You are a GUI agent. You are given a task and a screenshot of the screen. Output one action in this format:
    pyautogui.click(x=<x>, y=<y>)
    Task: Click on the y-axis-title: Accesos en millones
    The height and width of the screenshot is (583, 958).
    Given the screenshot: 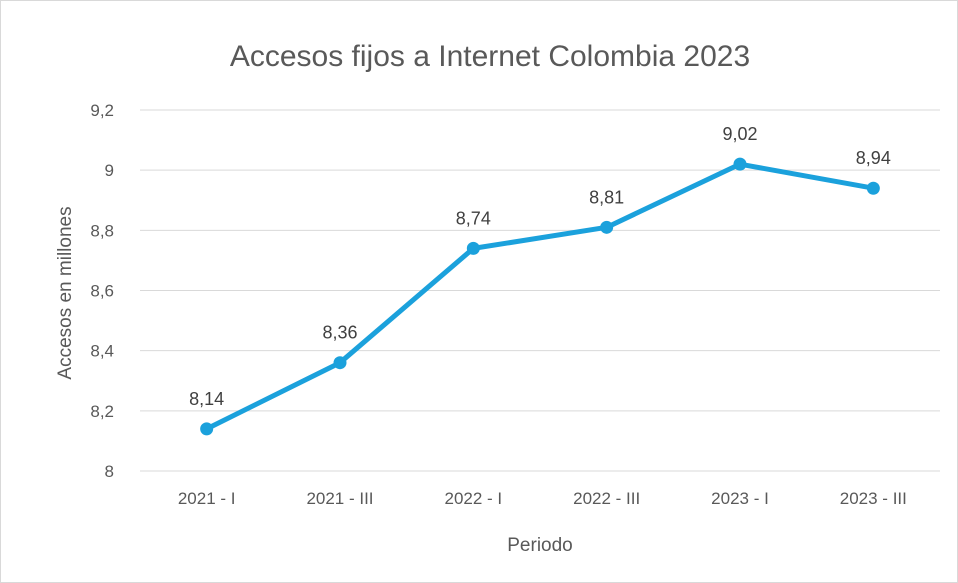 What is the action you would take?
    pyautogui.click(x=65, y=292)
    